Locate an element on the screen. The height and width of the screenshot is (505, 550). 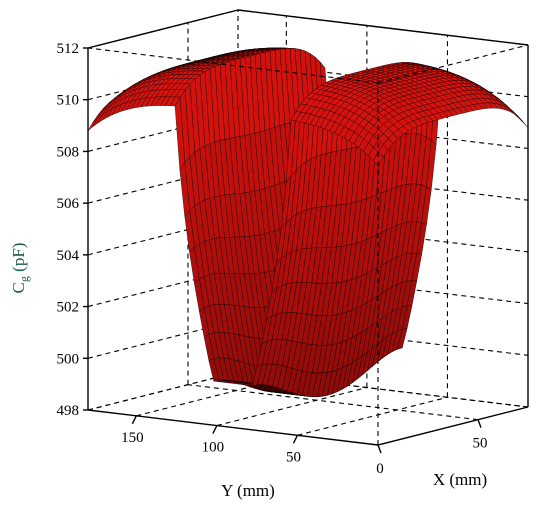
x-tick-label-1: 50 is located at coordinates (480, 444).